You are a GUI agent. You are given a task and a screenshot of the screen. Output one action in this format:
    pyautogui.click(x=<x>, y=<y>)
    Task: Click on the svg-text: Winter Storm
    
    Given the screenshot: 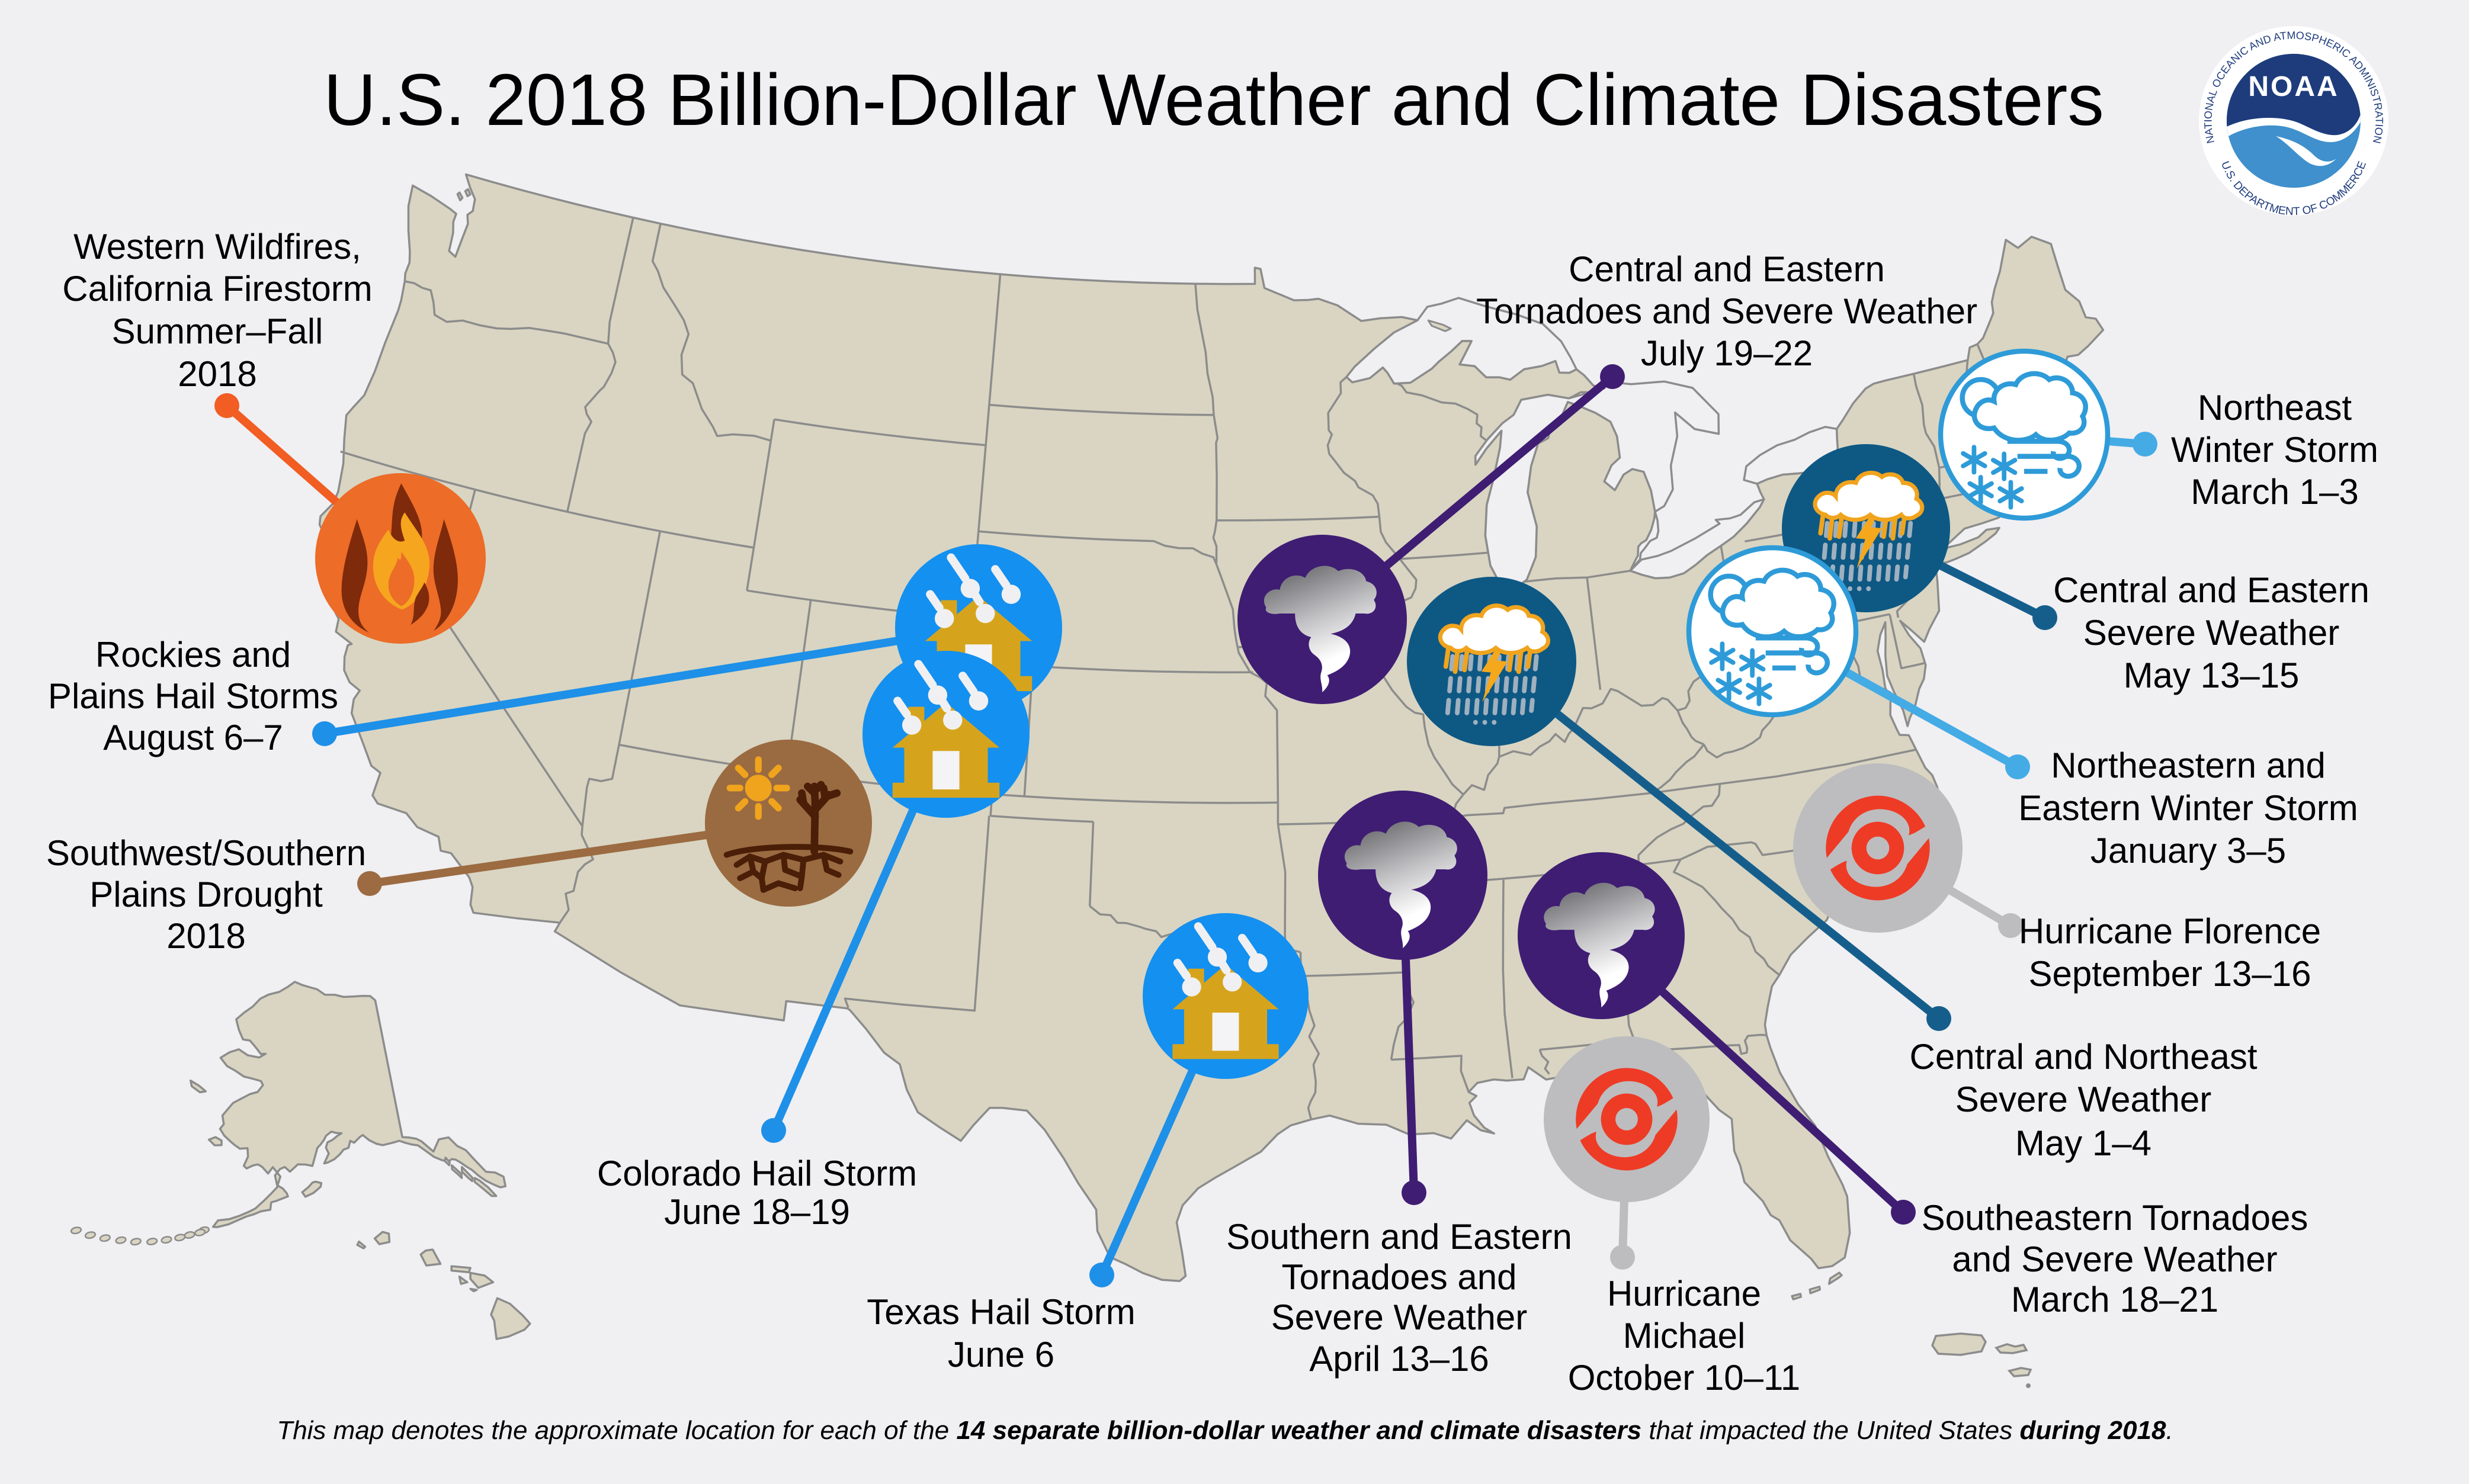 What is the action you would take?
    pyautogui.click(x=2274, y=450)
    